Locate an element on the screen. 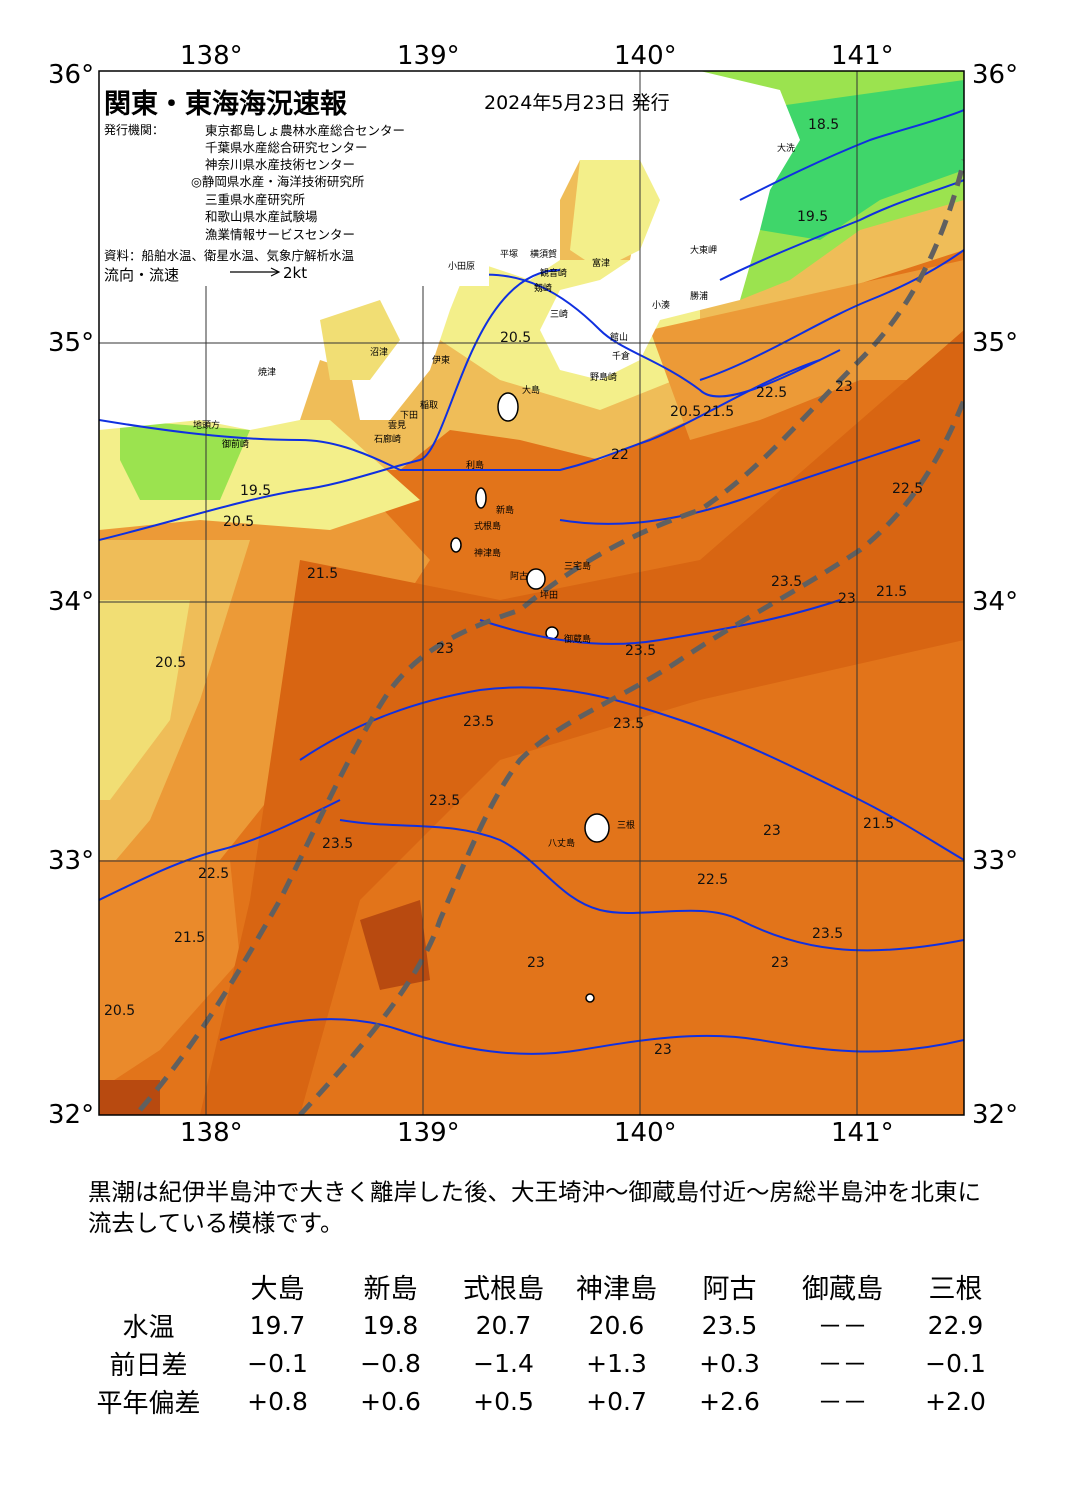  place-label: 大東岬 is located at coordinates (704, 251).